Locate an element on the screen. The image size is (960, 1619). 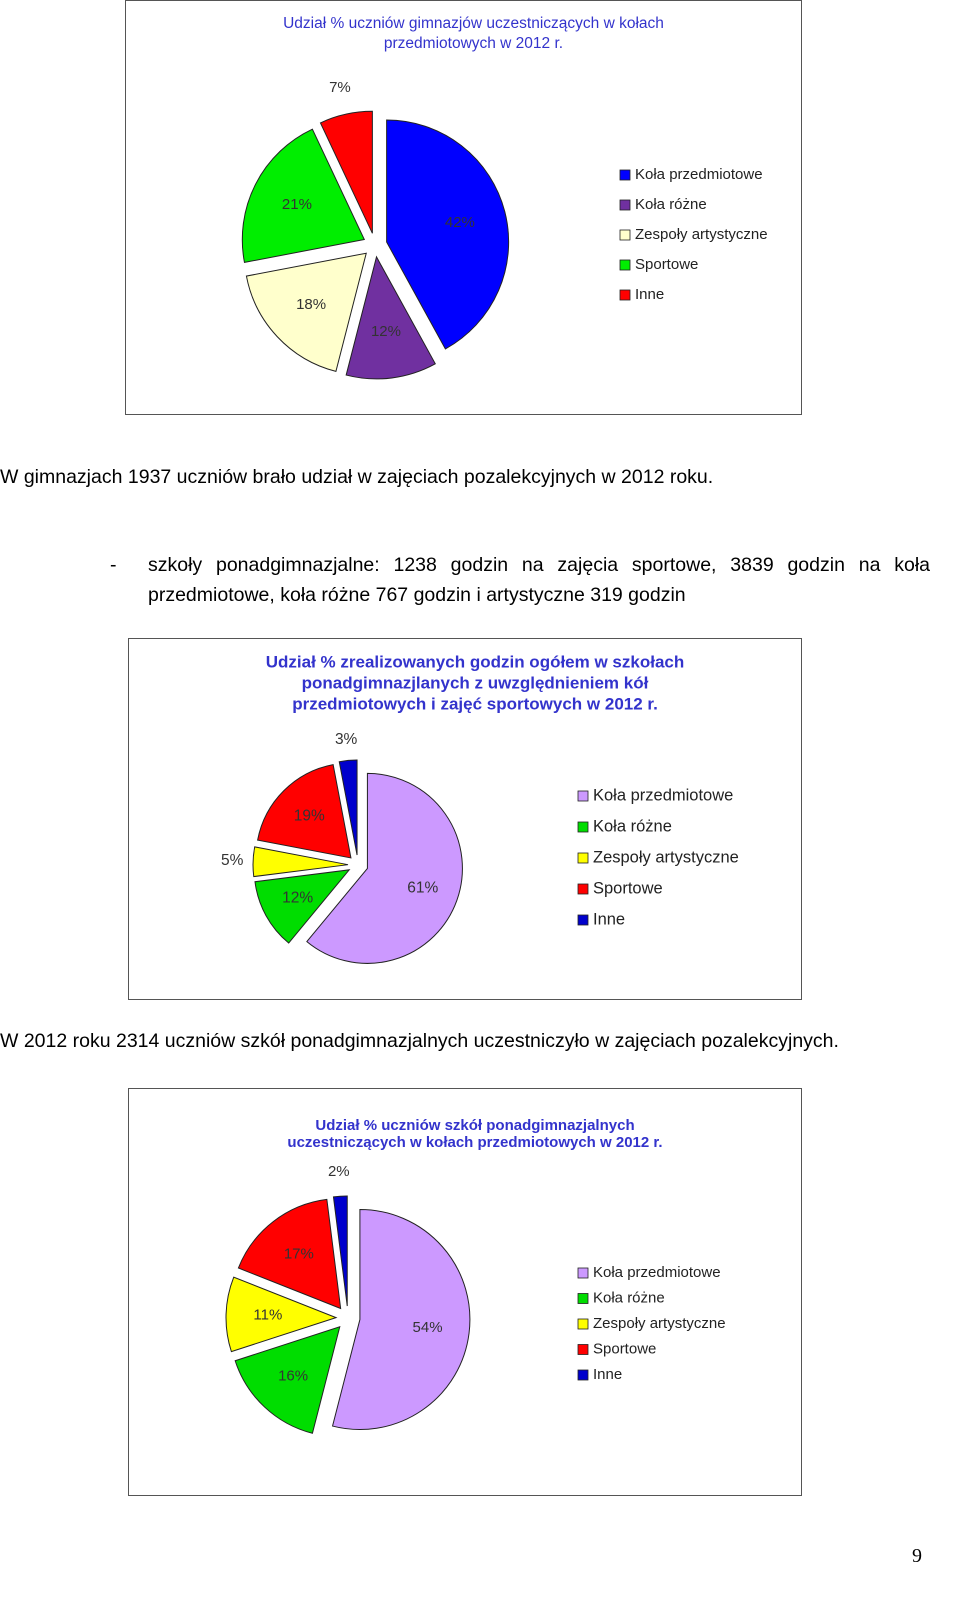
data-label: 3% is located at coordinates (346, 739).